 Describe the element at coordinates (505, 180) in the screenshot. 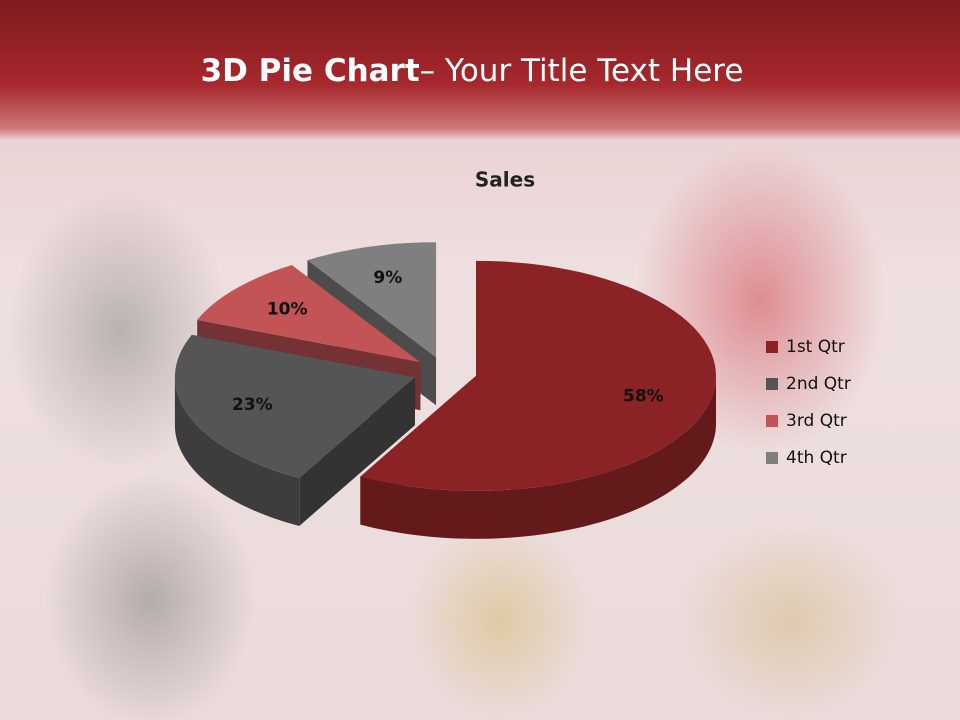

I see `chart-title: Sales` at that location.